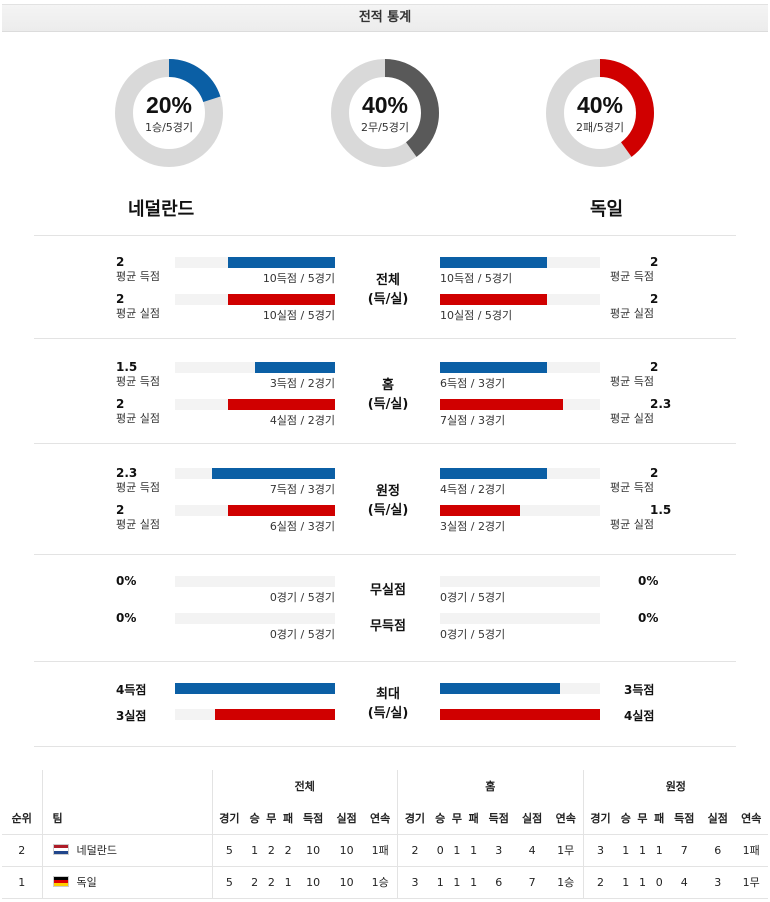 This screenshot has width=770, height=902. I want to click on column-header-away: 승, so click(626, 818).